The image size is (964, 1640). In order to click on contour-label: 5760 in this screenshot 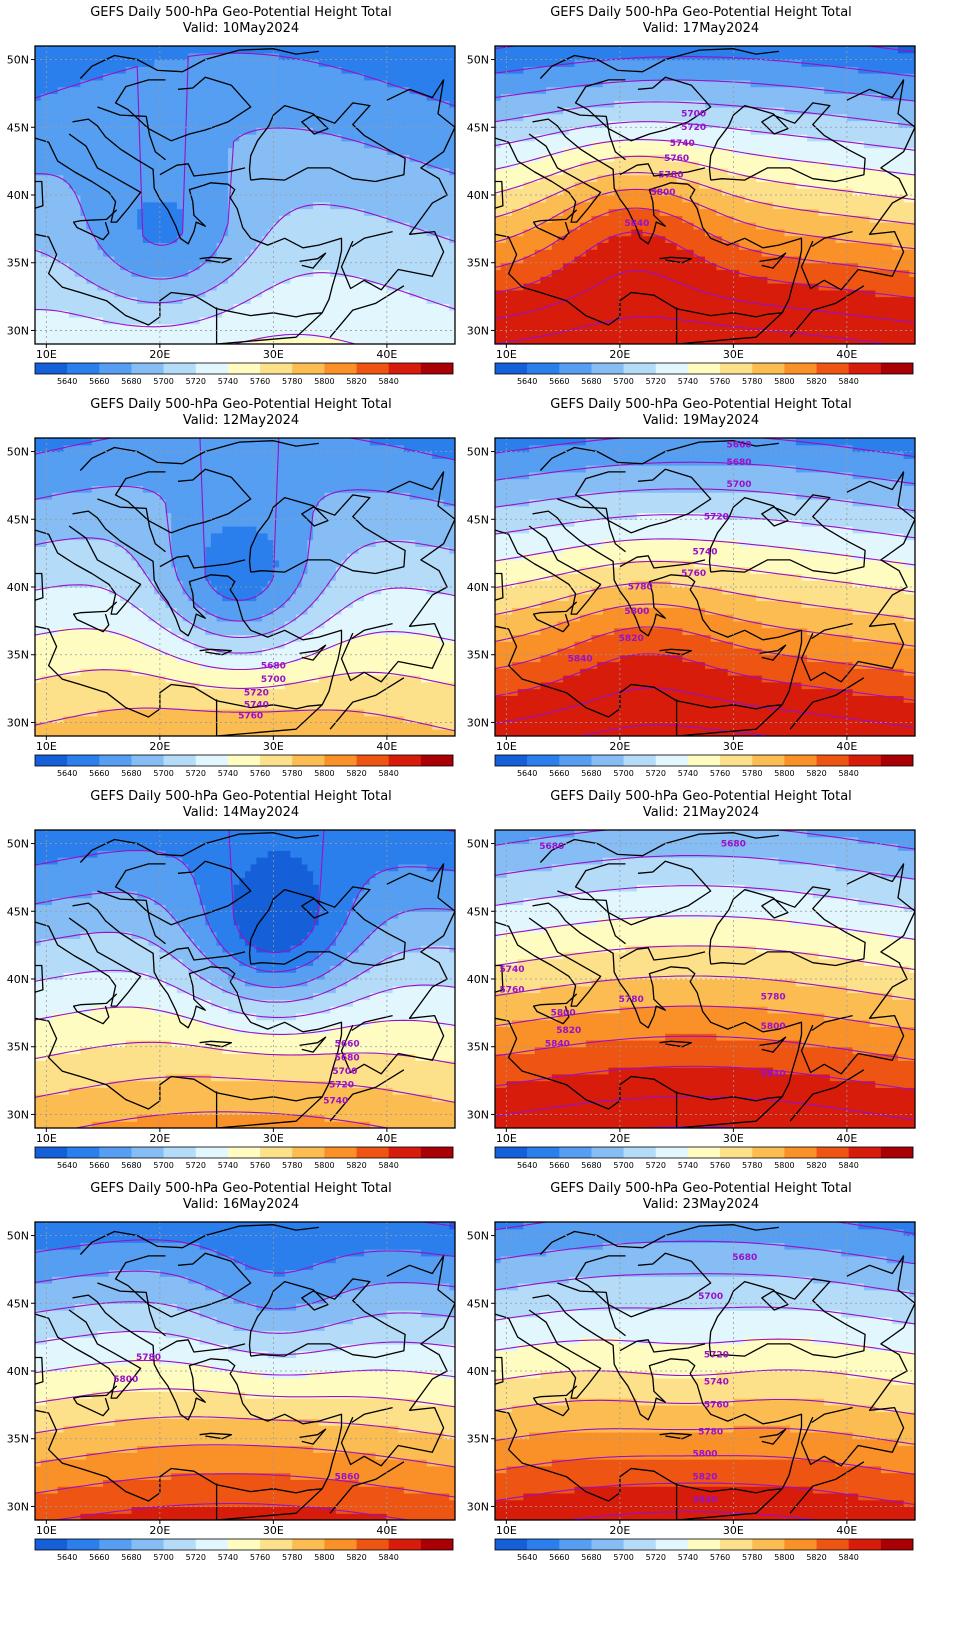, I will do `click(511, 991)`.